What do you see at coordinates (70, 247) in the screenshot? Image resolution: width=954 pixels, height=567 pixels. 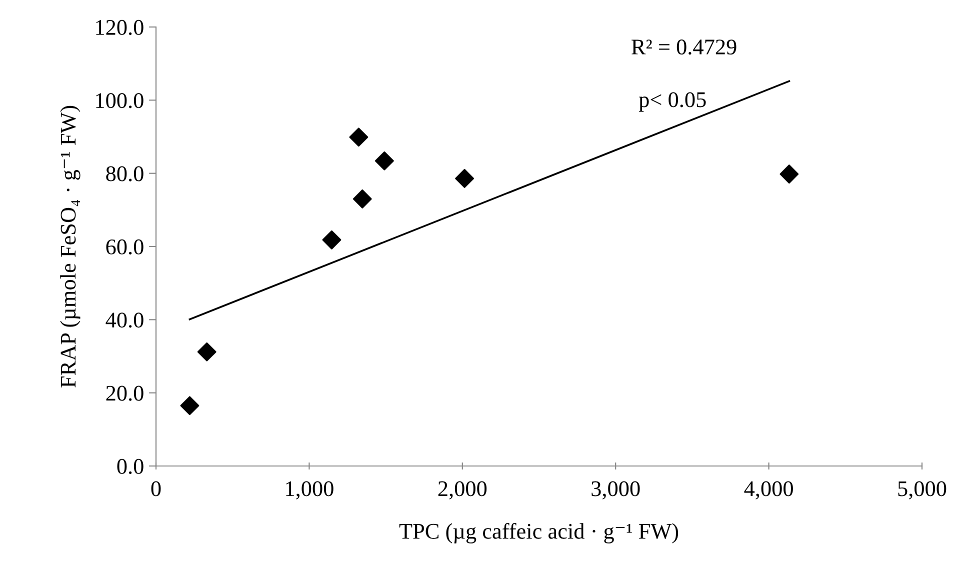 I see `y-axis-title: FRAP (µmole FeSO₄ · g⁻¹ FW)` at bounding box center [70, 247].